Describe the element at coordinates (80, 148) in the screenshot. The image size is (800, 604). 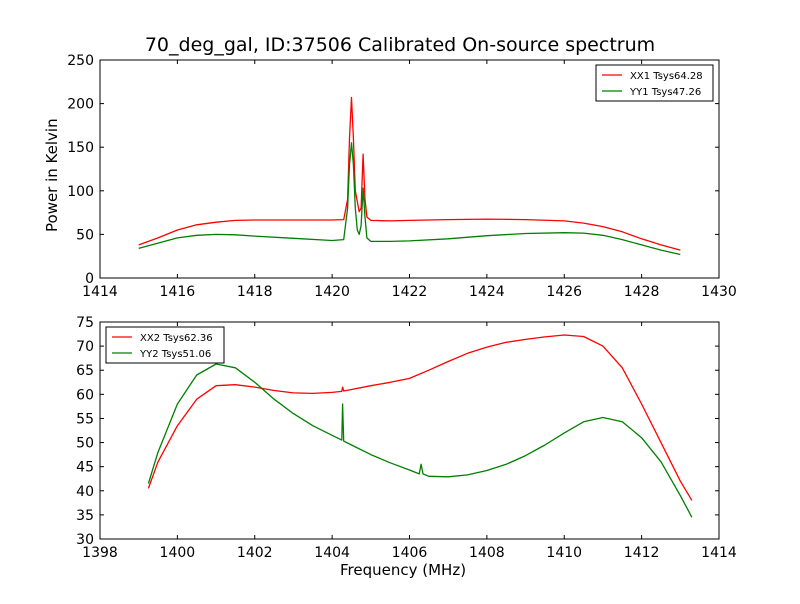
I see `top-y-tick-label: 150` at that location.